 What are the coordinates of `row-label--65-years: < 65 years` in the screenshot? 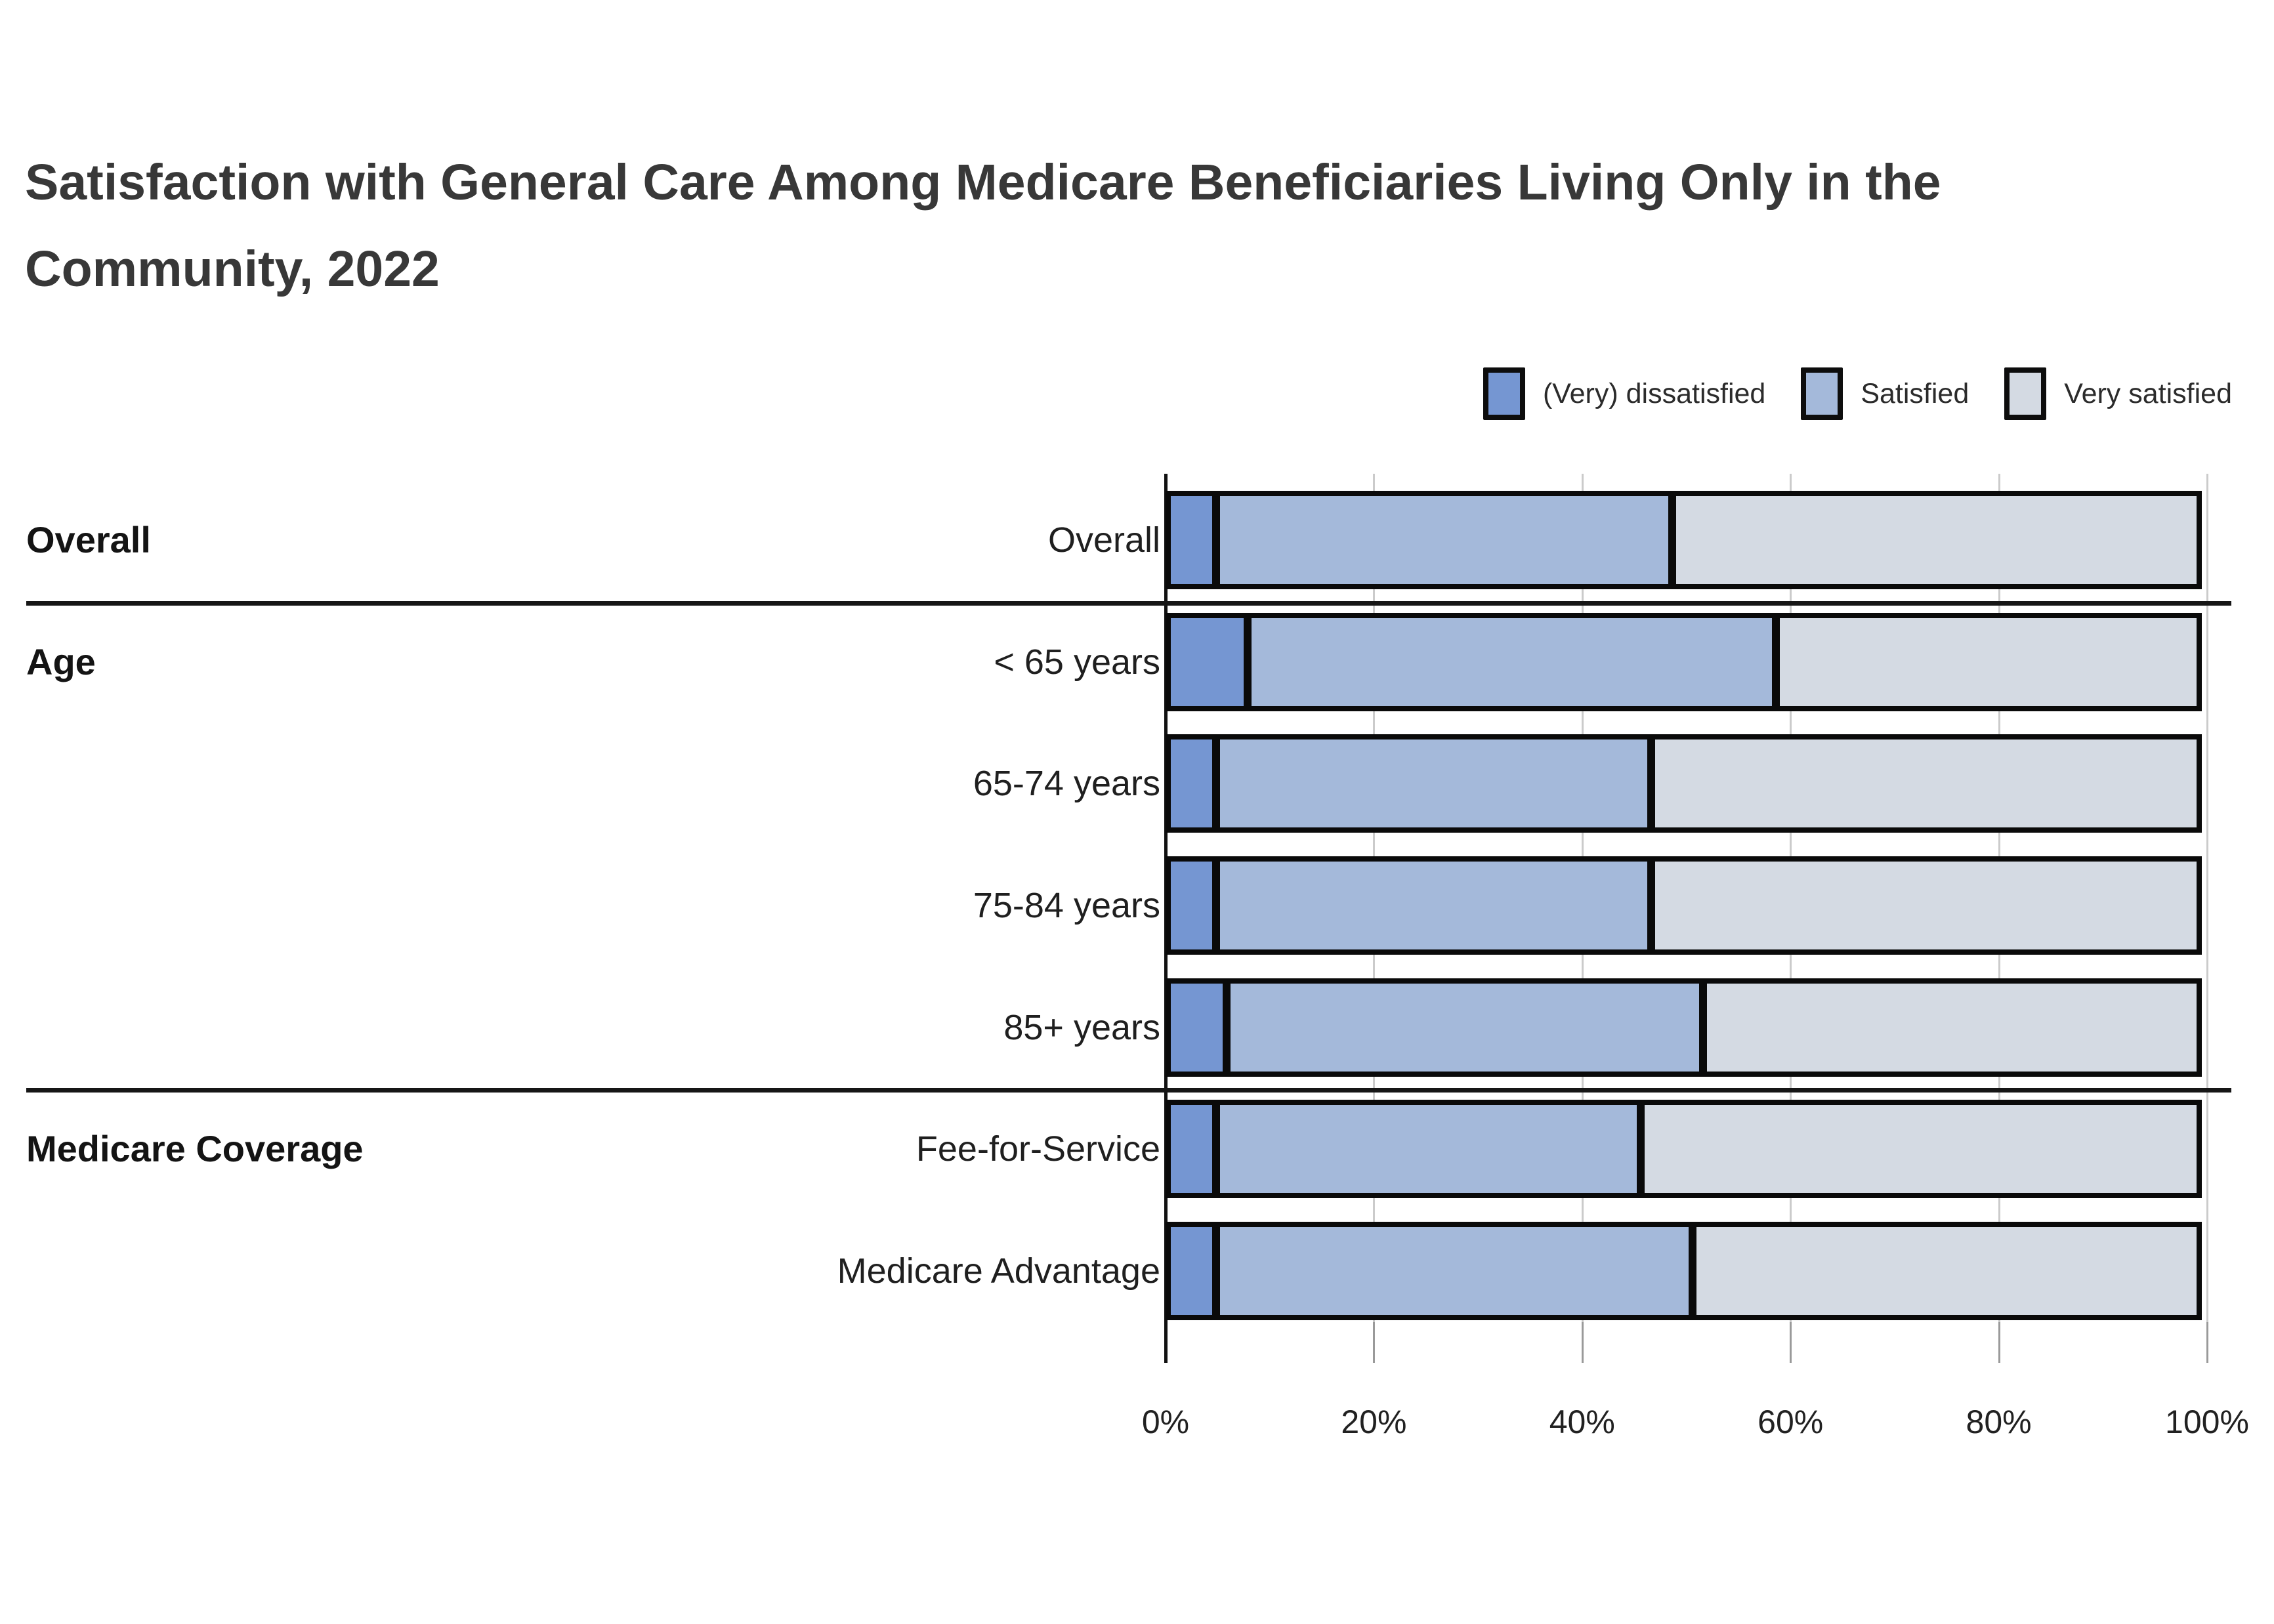 It's located at (1077, 662).